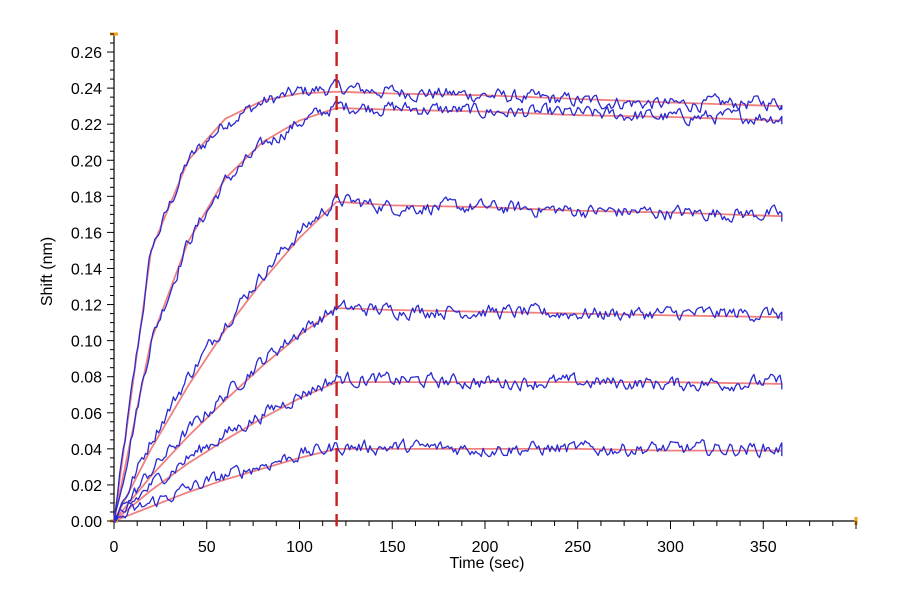 Image resolution: width=900 pixels, height=600 pixels. Describe the element at coordinates (47, 271) in the screenshot. I see `y-axis-label: Shift (nm)` at that location.